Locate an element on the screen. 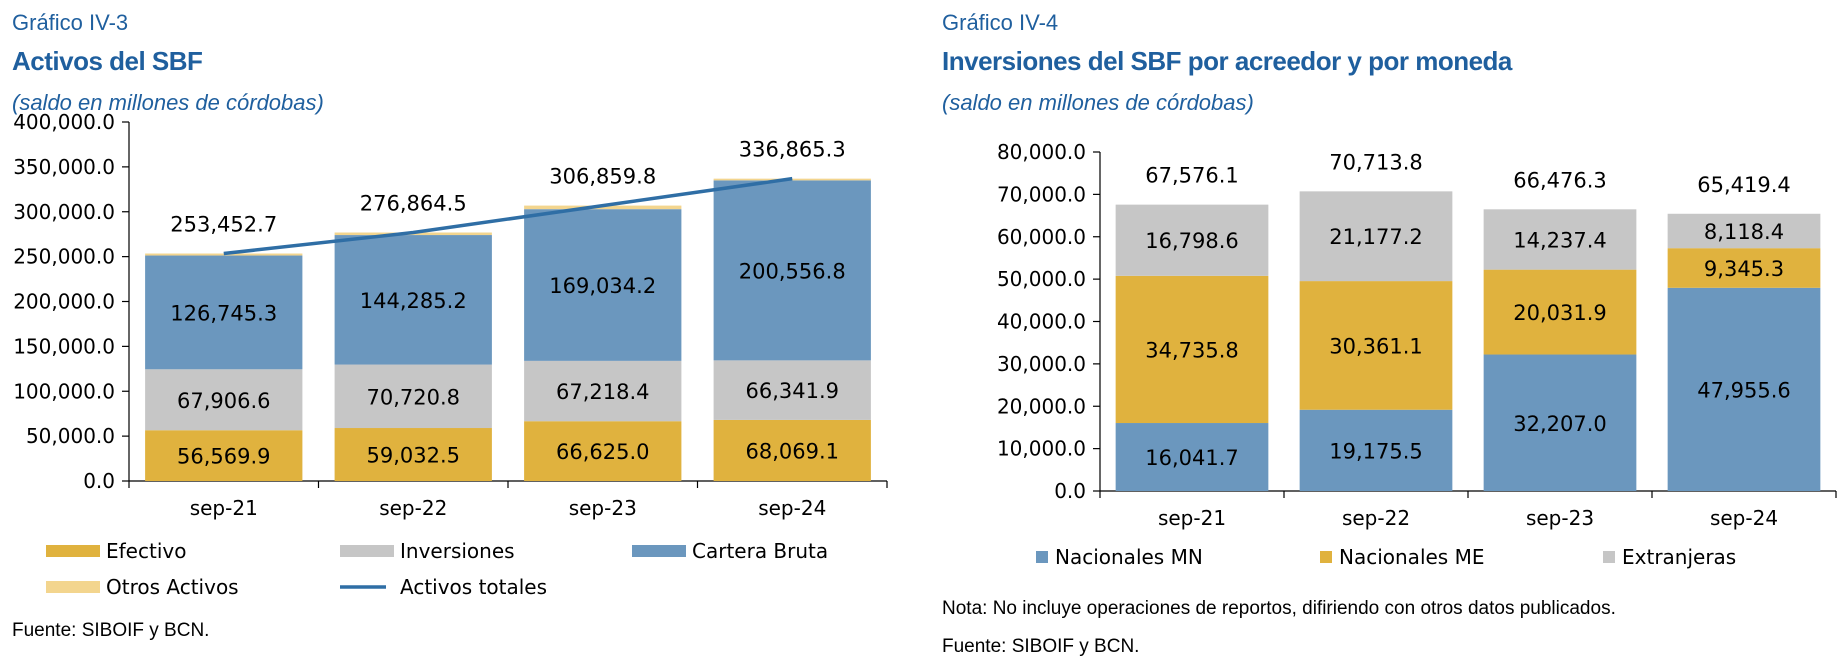 This screenshot has width=1841, height=671. legend-label: Activos totales is located at coordinates (473, 587).